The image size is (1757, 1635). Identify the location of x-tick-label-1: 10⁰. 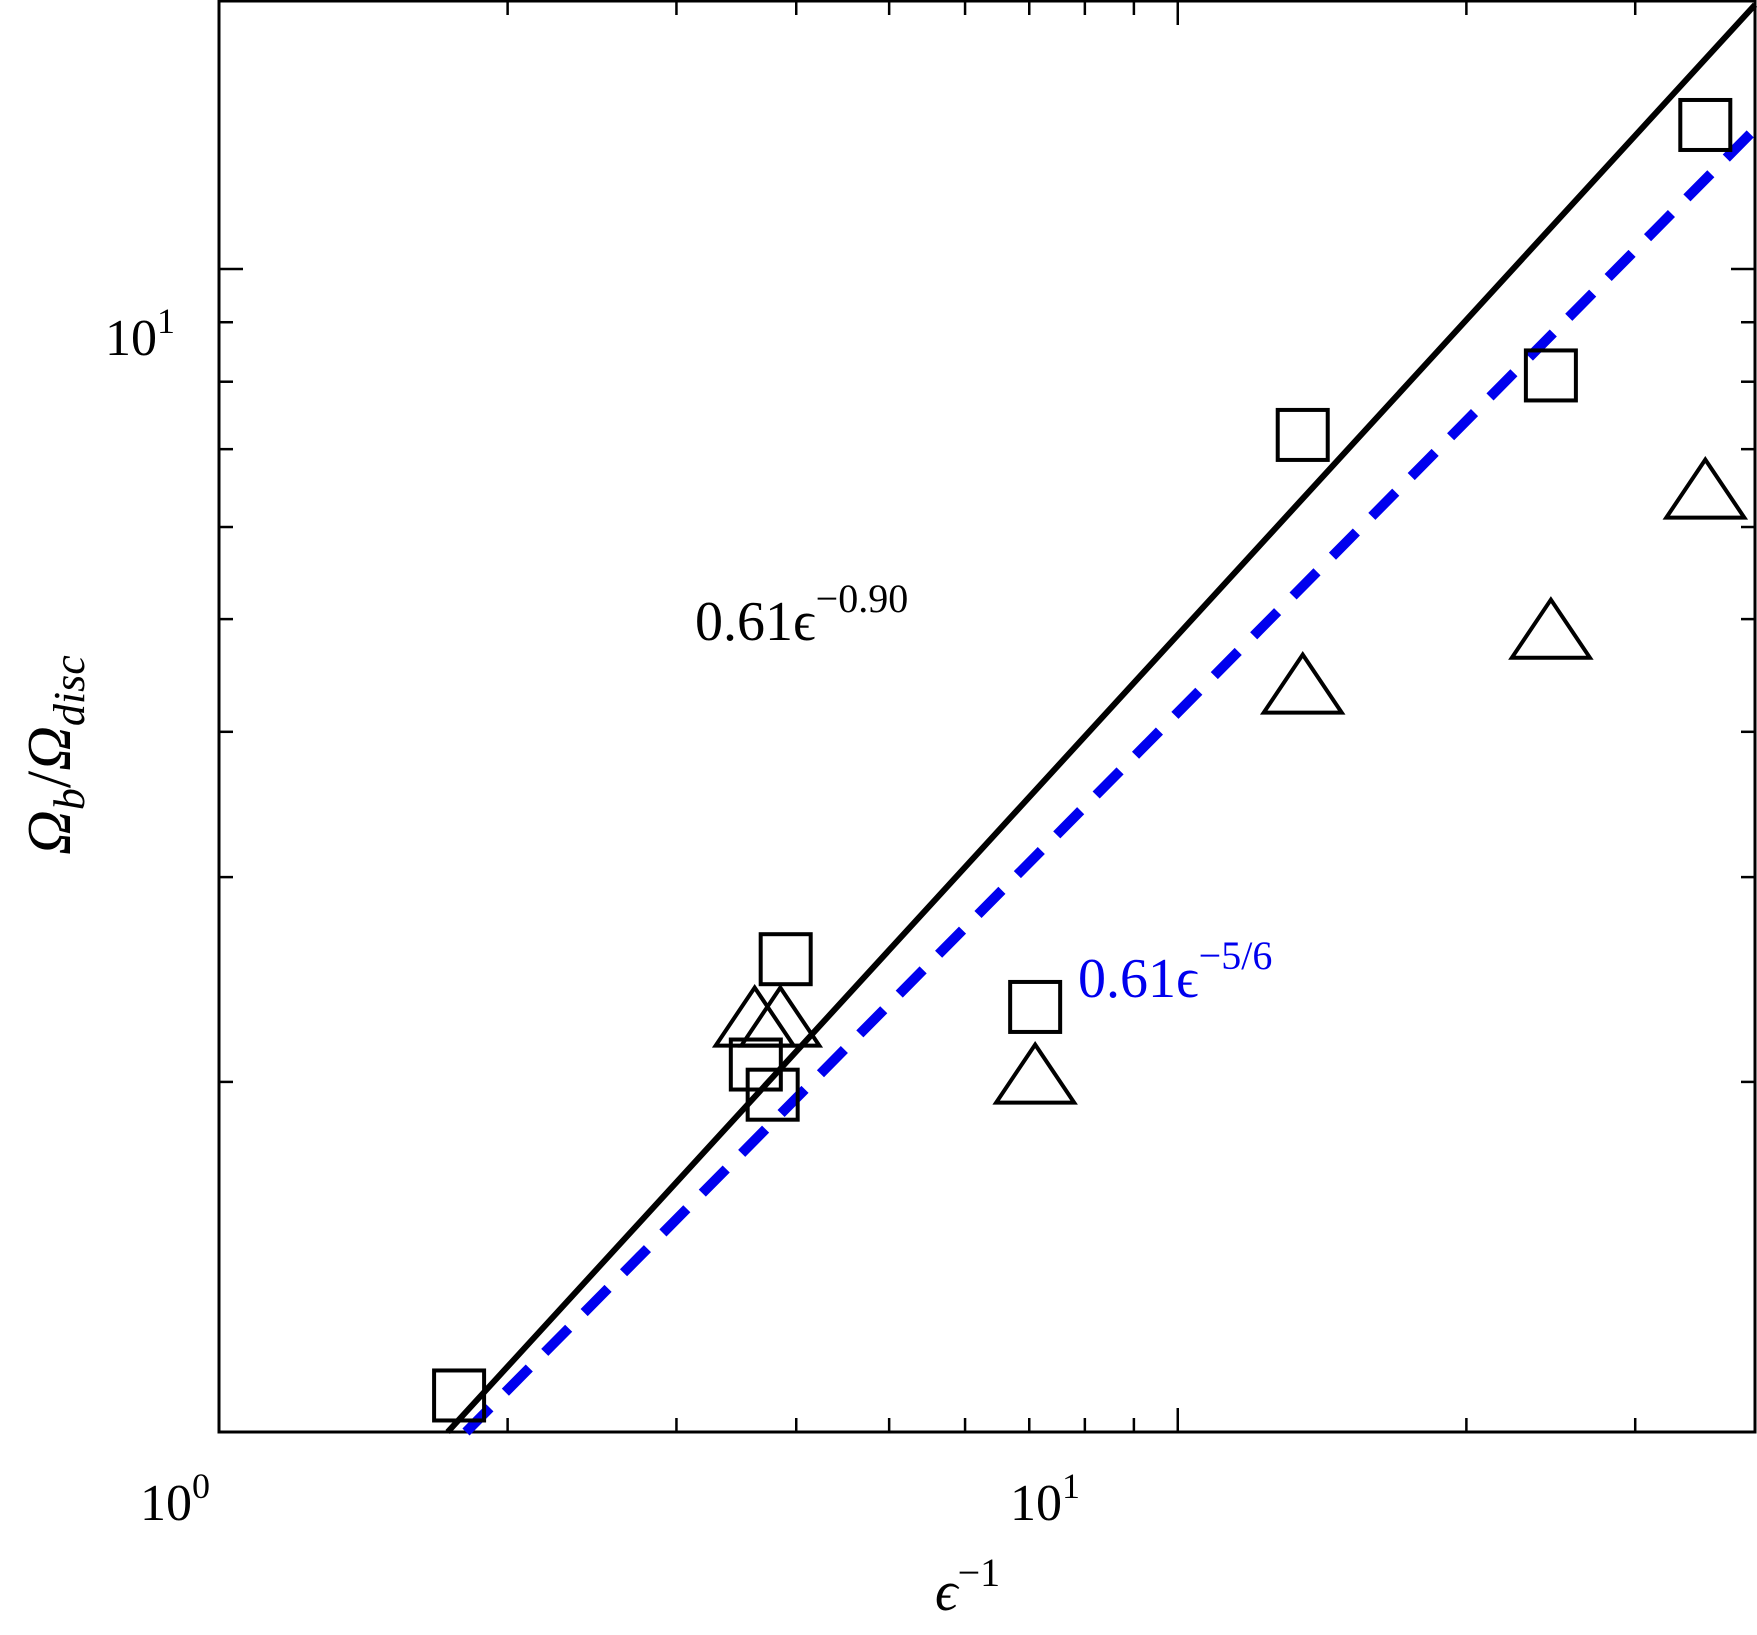
(175, 1499).